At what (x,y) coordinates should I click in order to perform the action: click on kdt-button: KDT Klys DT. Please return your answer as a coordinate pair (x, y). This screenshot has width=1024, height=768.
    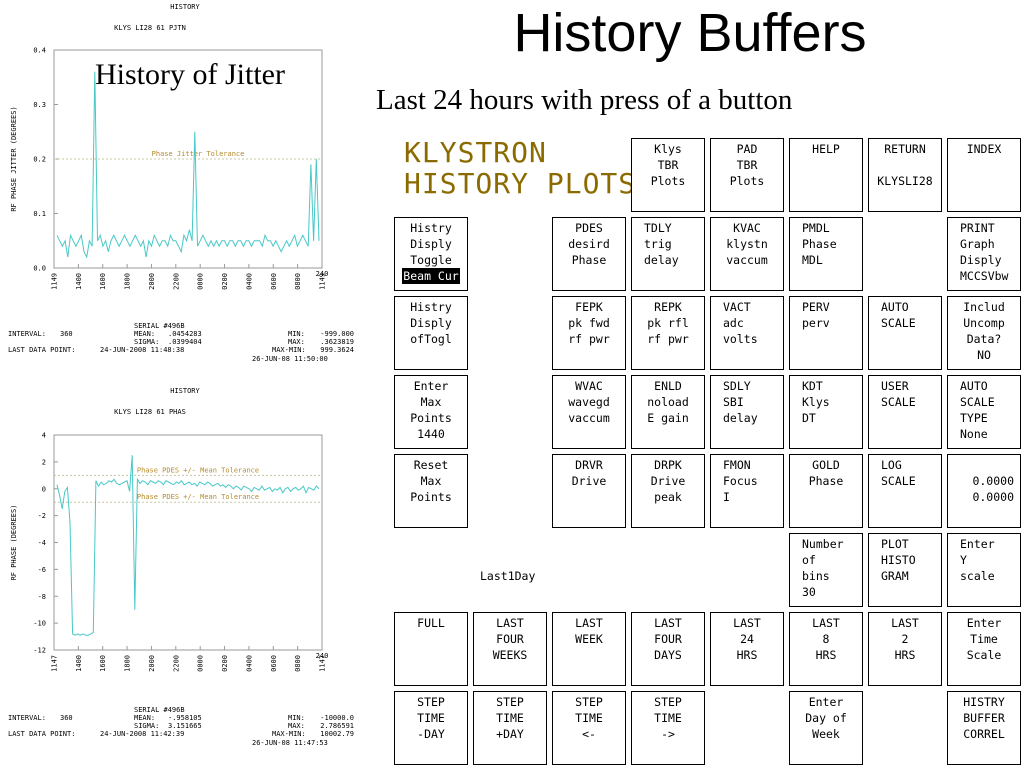
    Looking at the image, I should click on (826, 412).